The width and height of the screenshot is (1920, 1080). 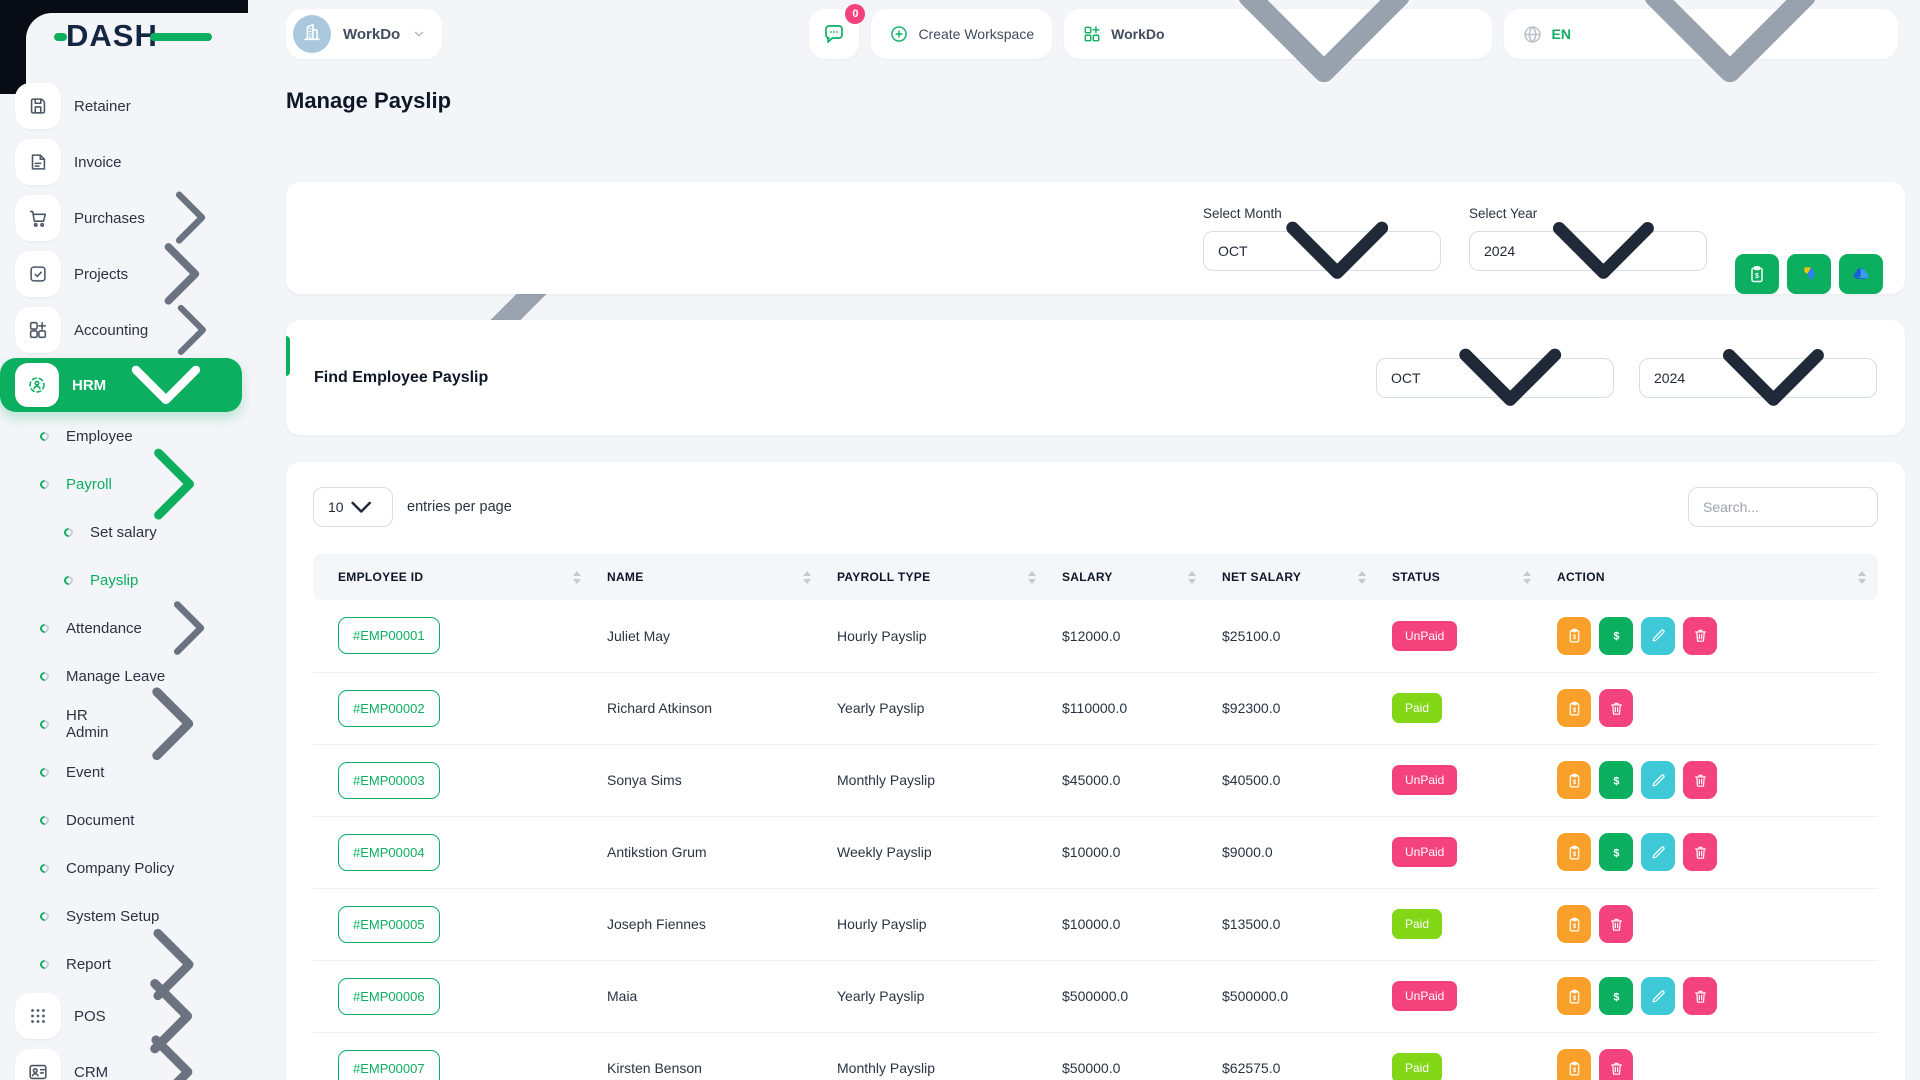 What do you see at coordinates (459, 507) in the screenshot?
I see `entries-per-page-label: entries per page` at bounding box center [459, 507].